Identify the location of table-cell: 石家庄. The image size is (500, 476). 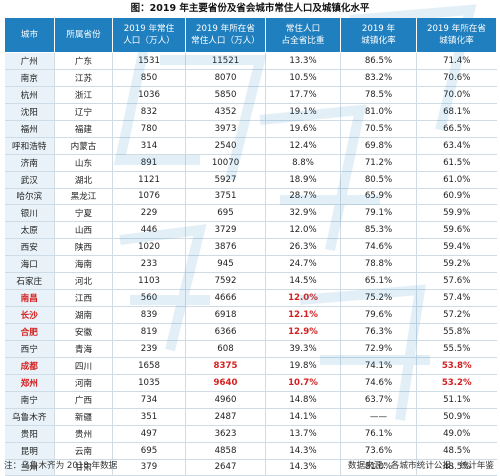
(29, 281).